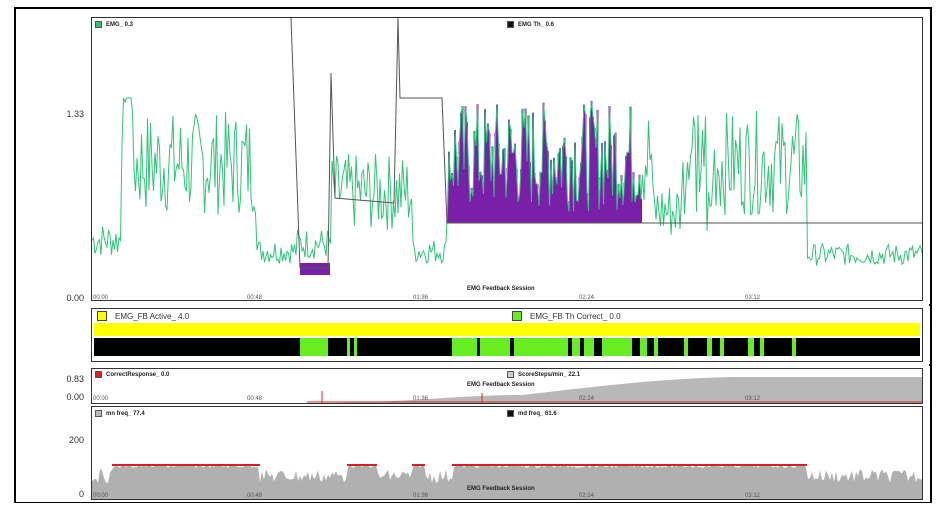 The height and width of the screenshot is (516, 945). I want to click on emg-above-threshold-area, so click(315, 269).